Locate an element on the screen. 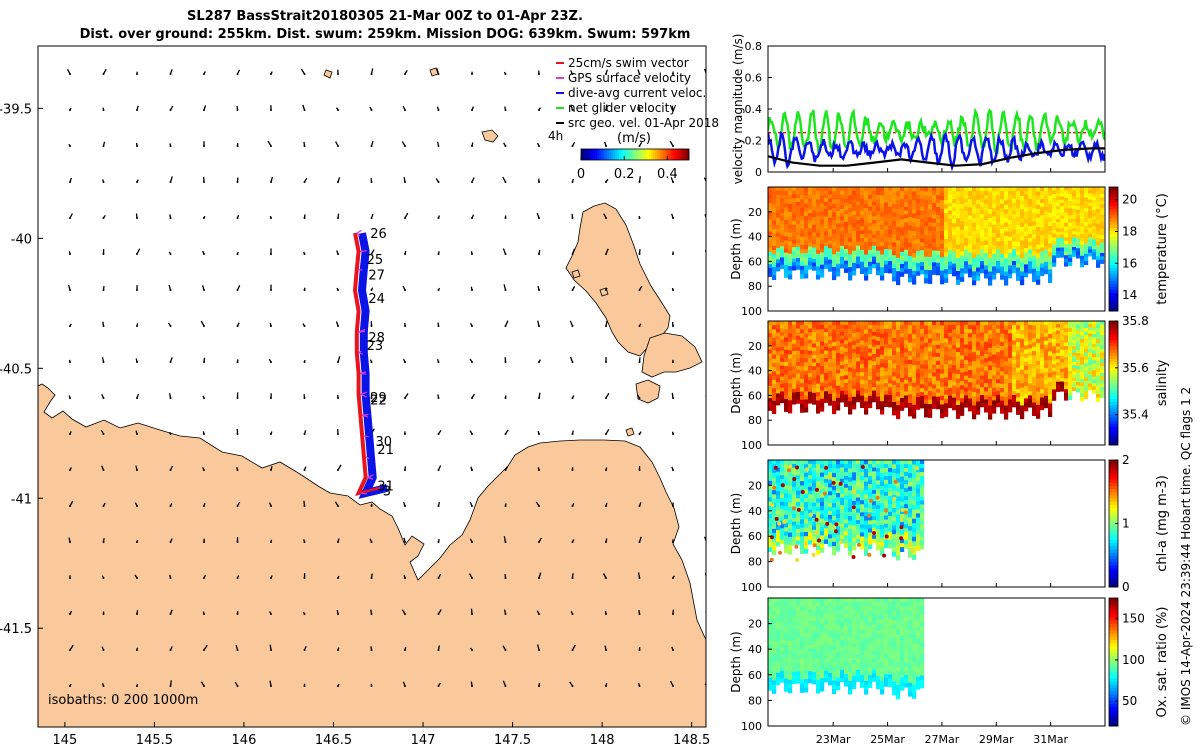 The width and height of the screenshot is (1200, 750). depth-tick-label: 40 is located at coordinates (755, 237).